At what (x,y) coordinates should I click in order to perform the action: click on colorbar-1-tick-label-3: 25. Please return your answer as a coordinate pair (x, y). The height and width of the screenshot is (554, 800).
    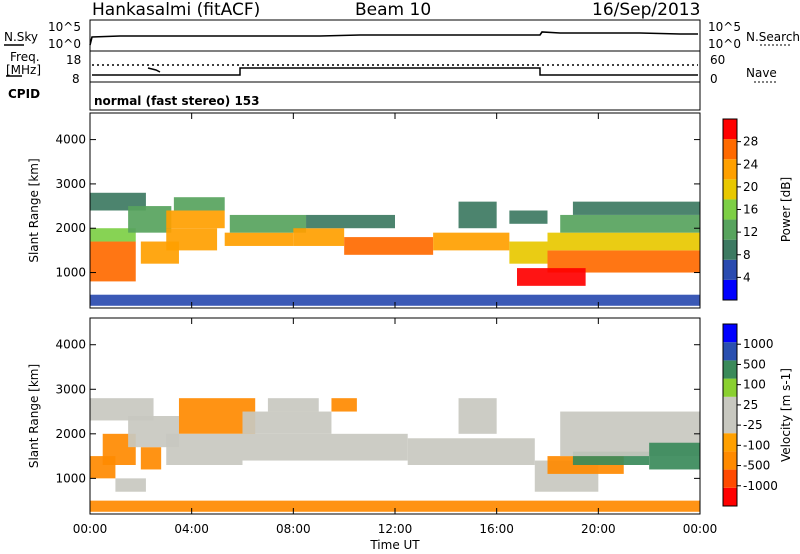
    Looking at the image, I should click on (750, 405).